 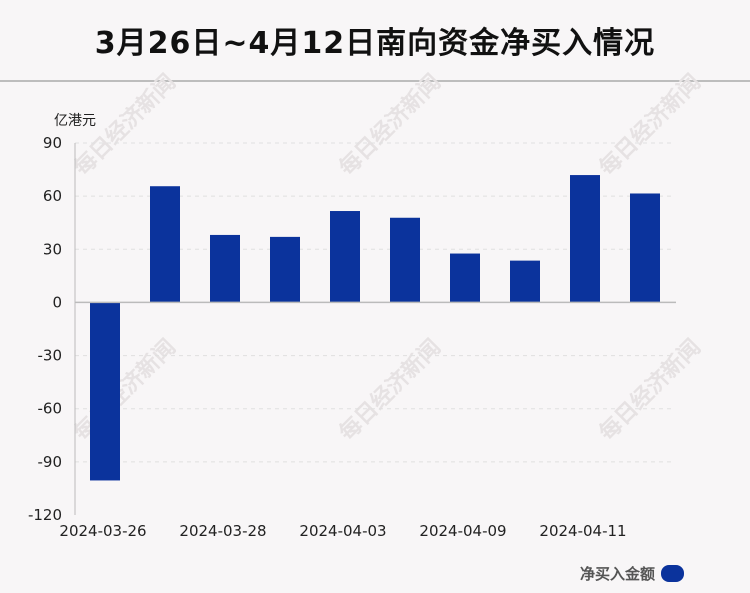 What do you see at coordinates (375, 81) in the screenshot?
I see `title-divider` at bounding box center [375, 81].